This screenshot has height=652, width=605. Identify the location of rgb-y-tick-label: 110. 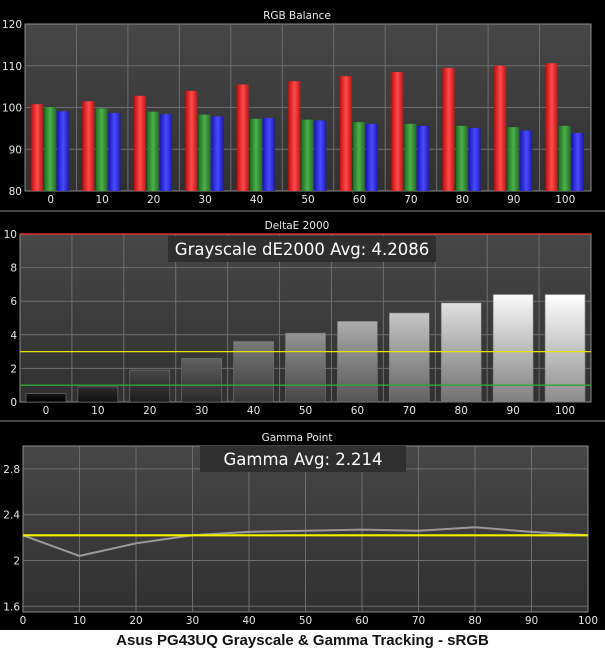
(12, 67).